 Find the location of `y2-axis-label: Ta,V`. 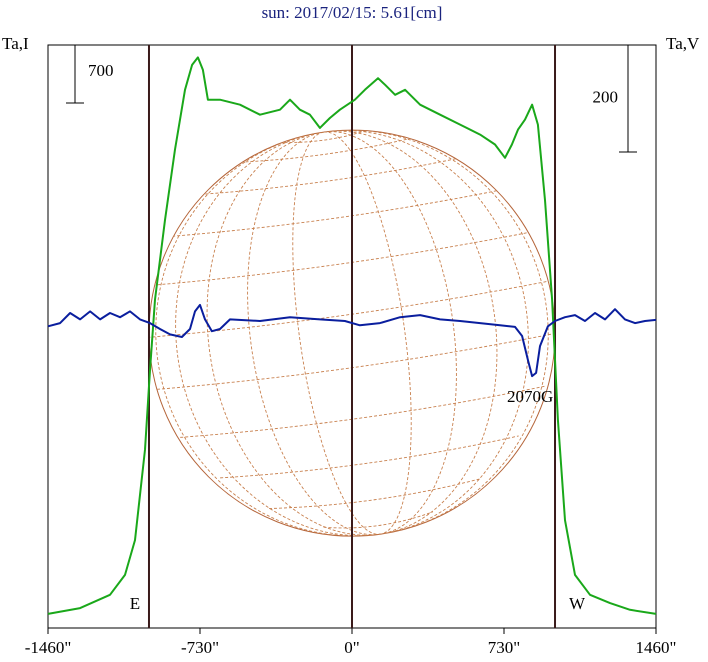

y2-axis-label: Ta,V is located at coordinates (683, 43).